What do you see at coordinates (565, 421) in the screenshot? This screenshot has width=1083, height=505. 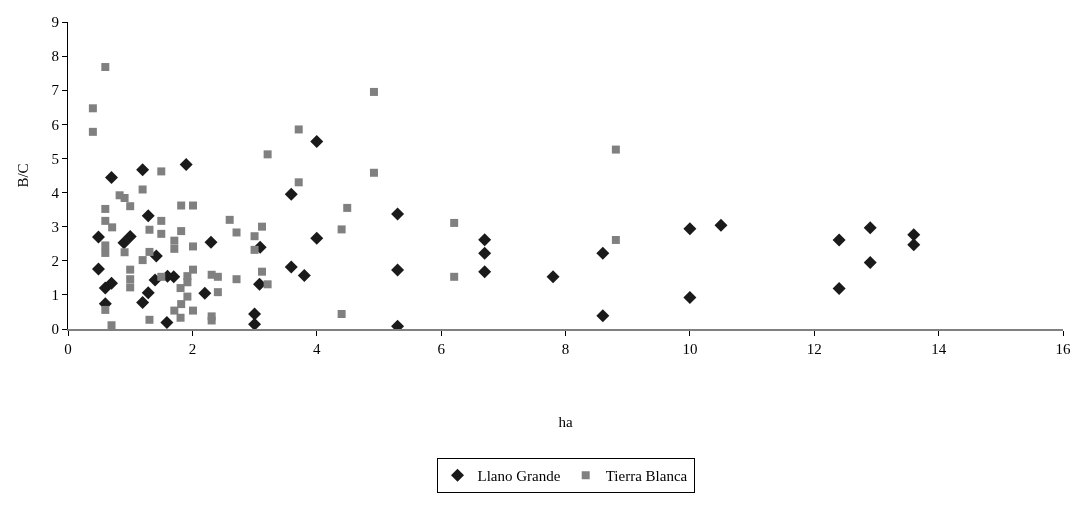 I see `x-axis-title: ha` at bounding box center [565, 421].